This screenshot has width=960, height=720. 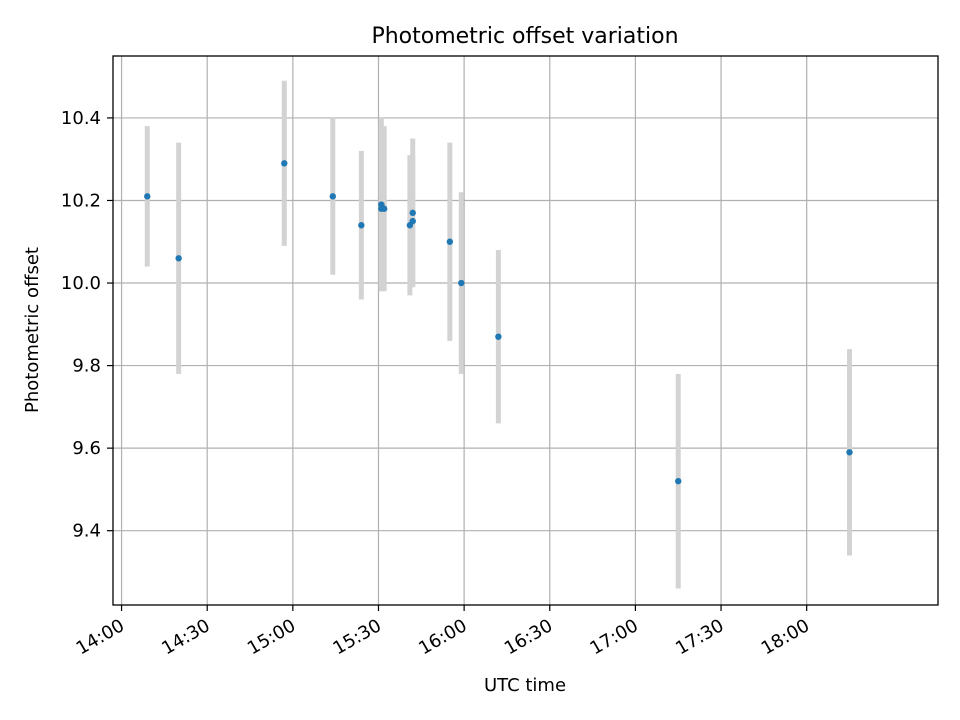 I want to click on x-tick-label: 17:30, so click(x=699, y=637).